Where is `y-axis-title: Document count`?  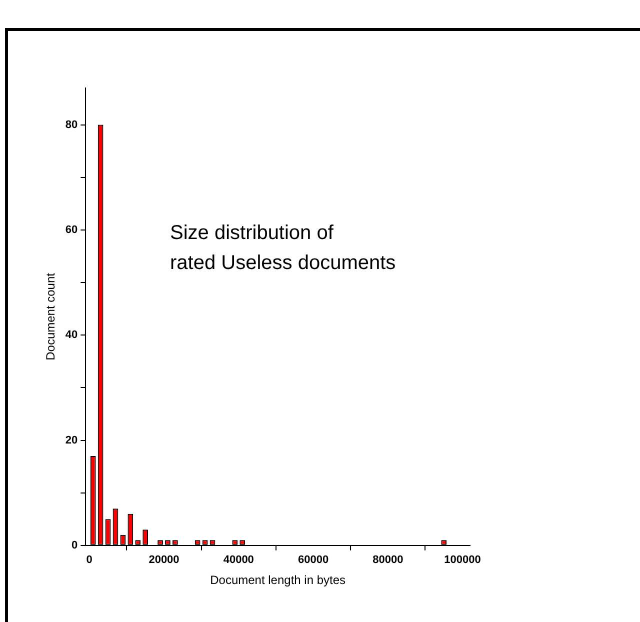
y-axis-title: Document count is located at coordinates (51, 316).